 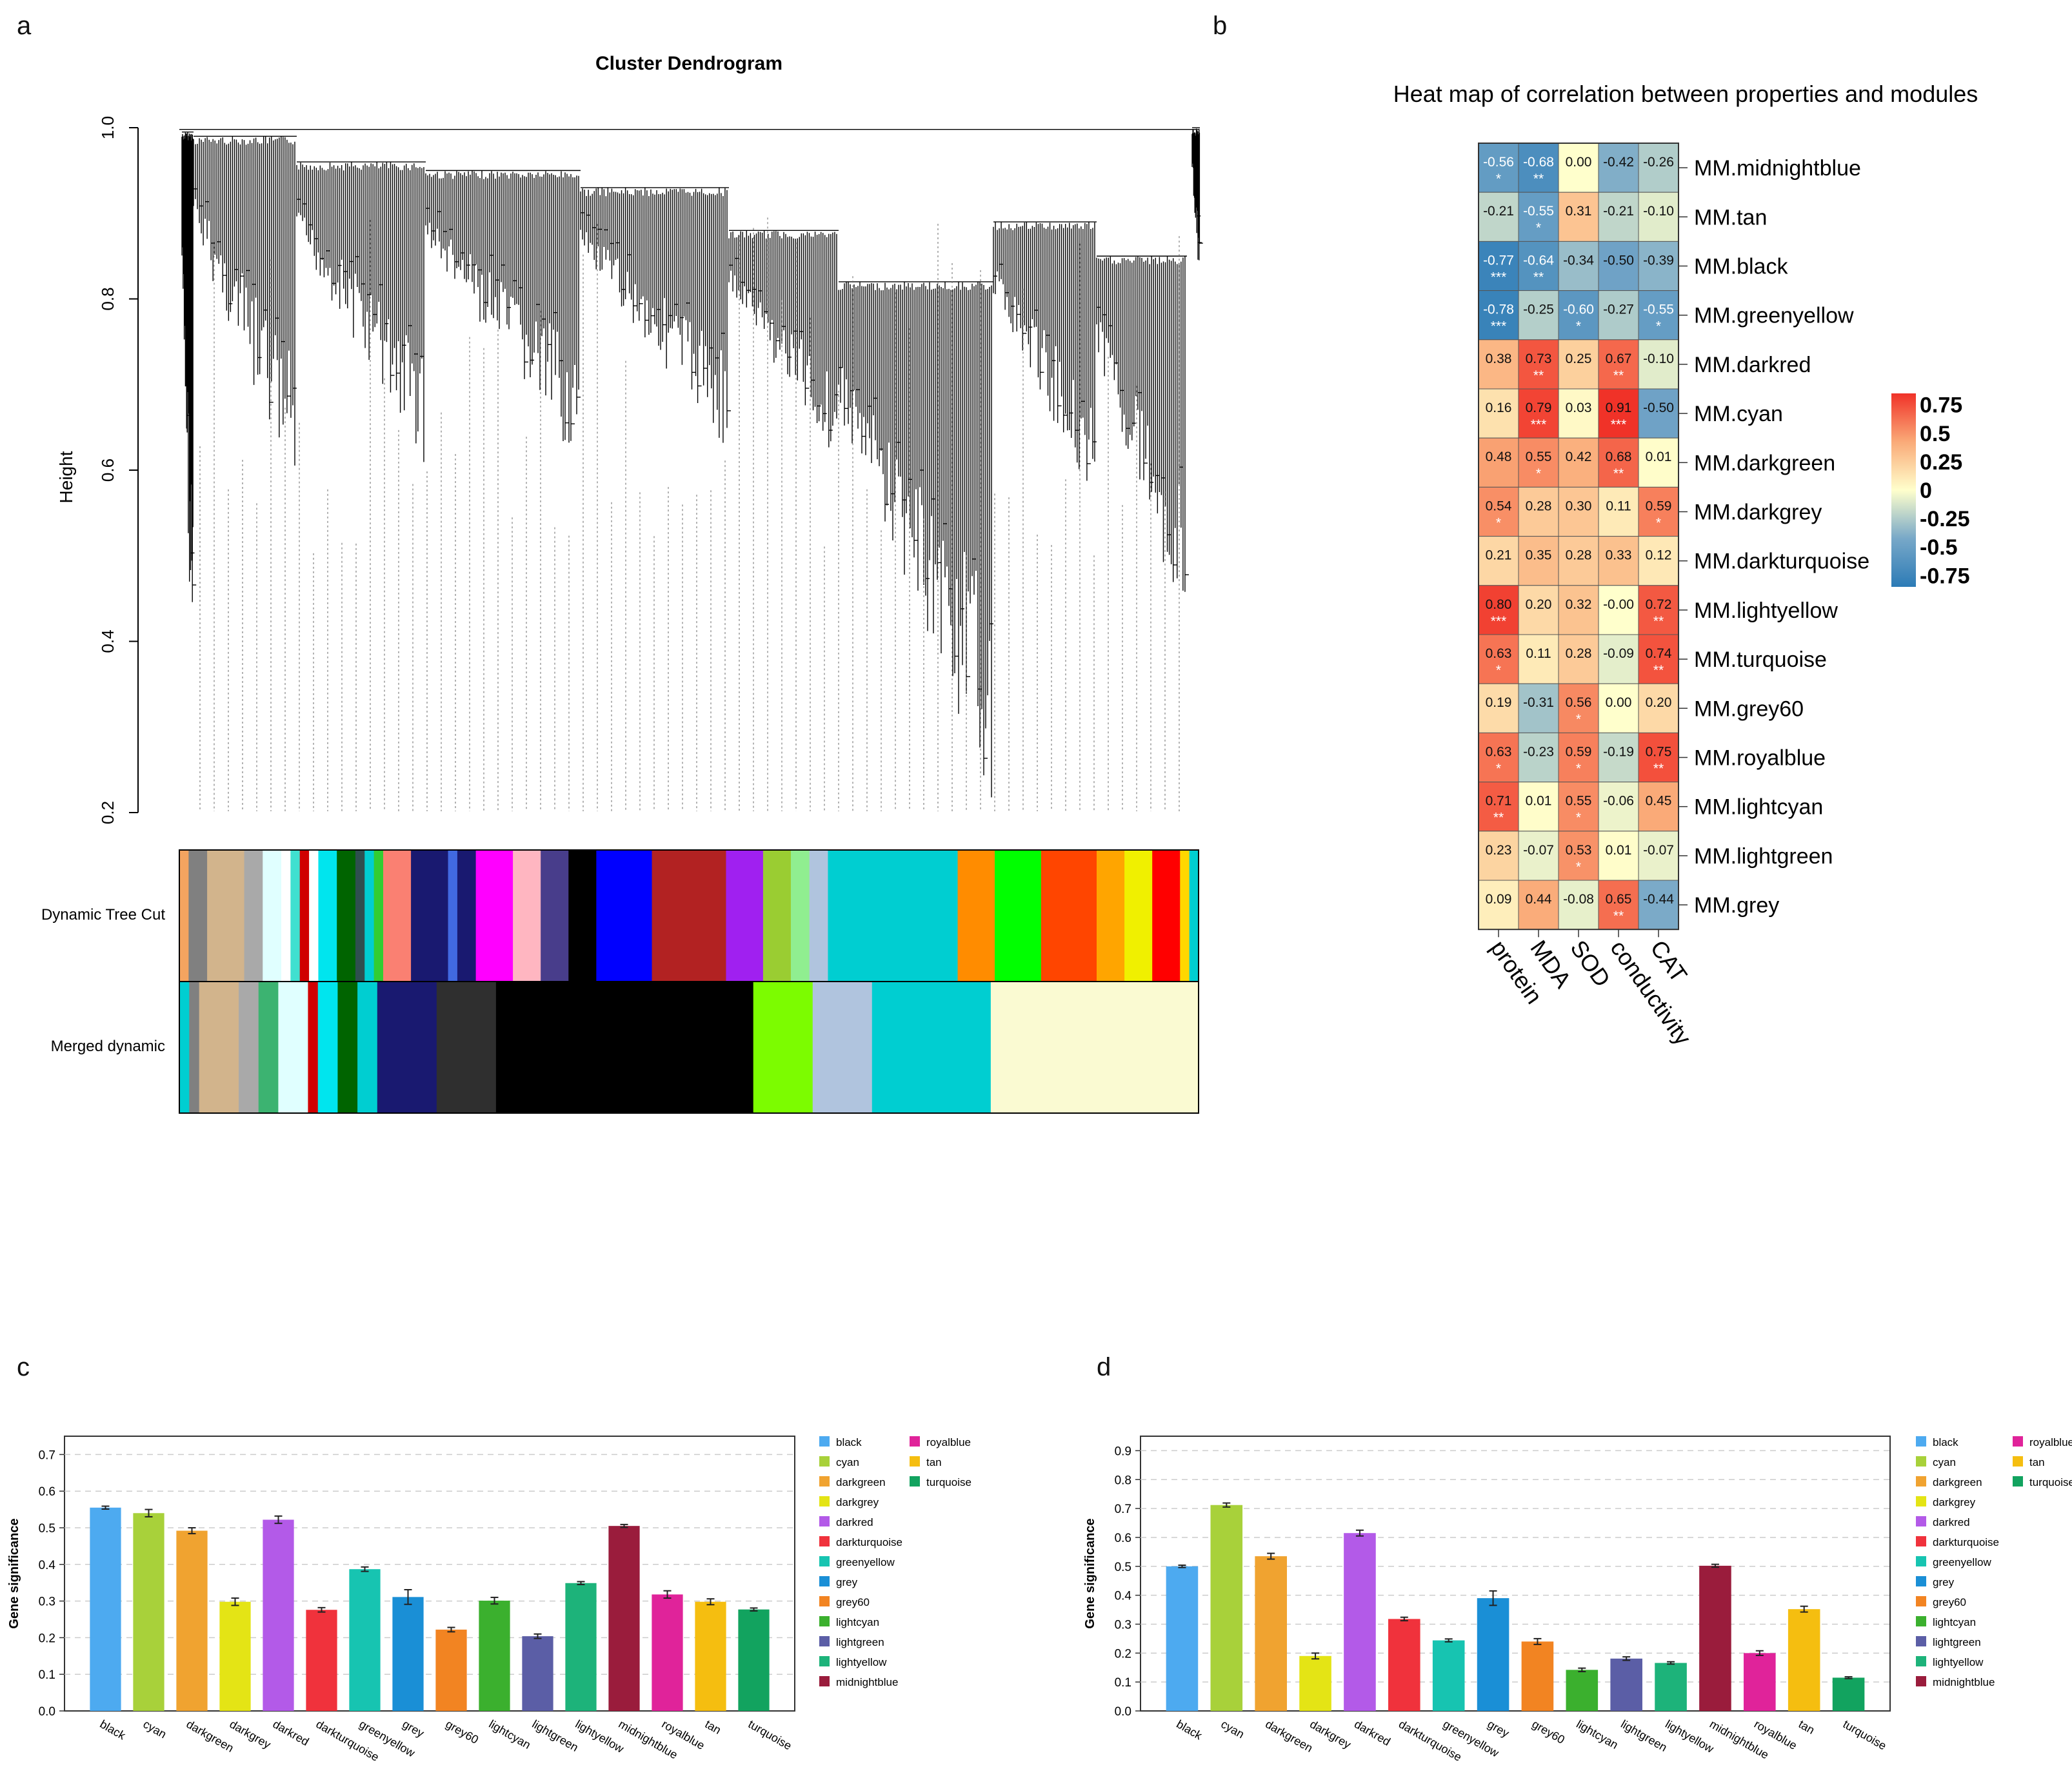 I want to click on row-label: MM.darkturquoise, so click(x=1781, y=561).